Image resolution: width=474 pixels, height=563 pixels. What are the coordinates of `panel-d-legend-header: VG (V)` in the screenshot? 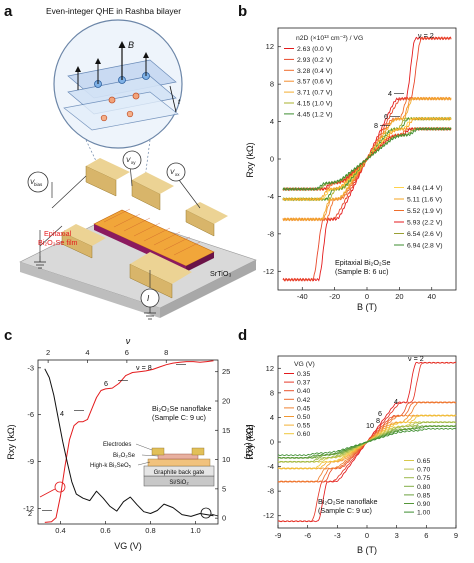 It's located at (304, 364).